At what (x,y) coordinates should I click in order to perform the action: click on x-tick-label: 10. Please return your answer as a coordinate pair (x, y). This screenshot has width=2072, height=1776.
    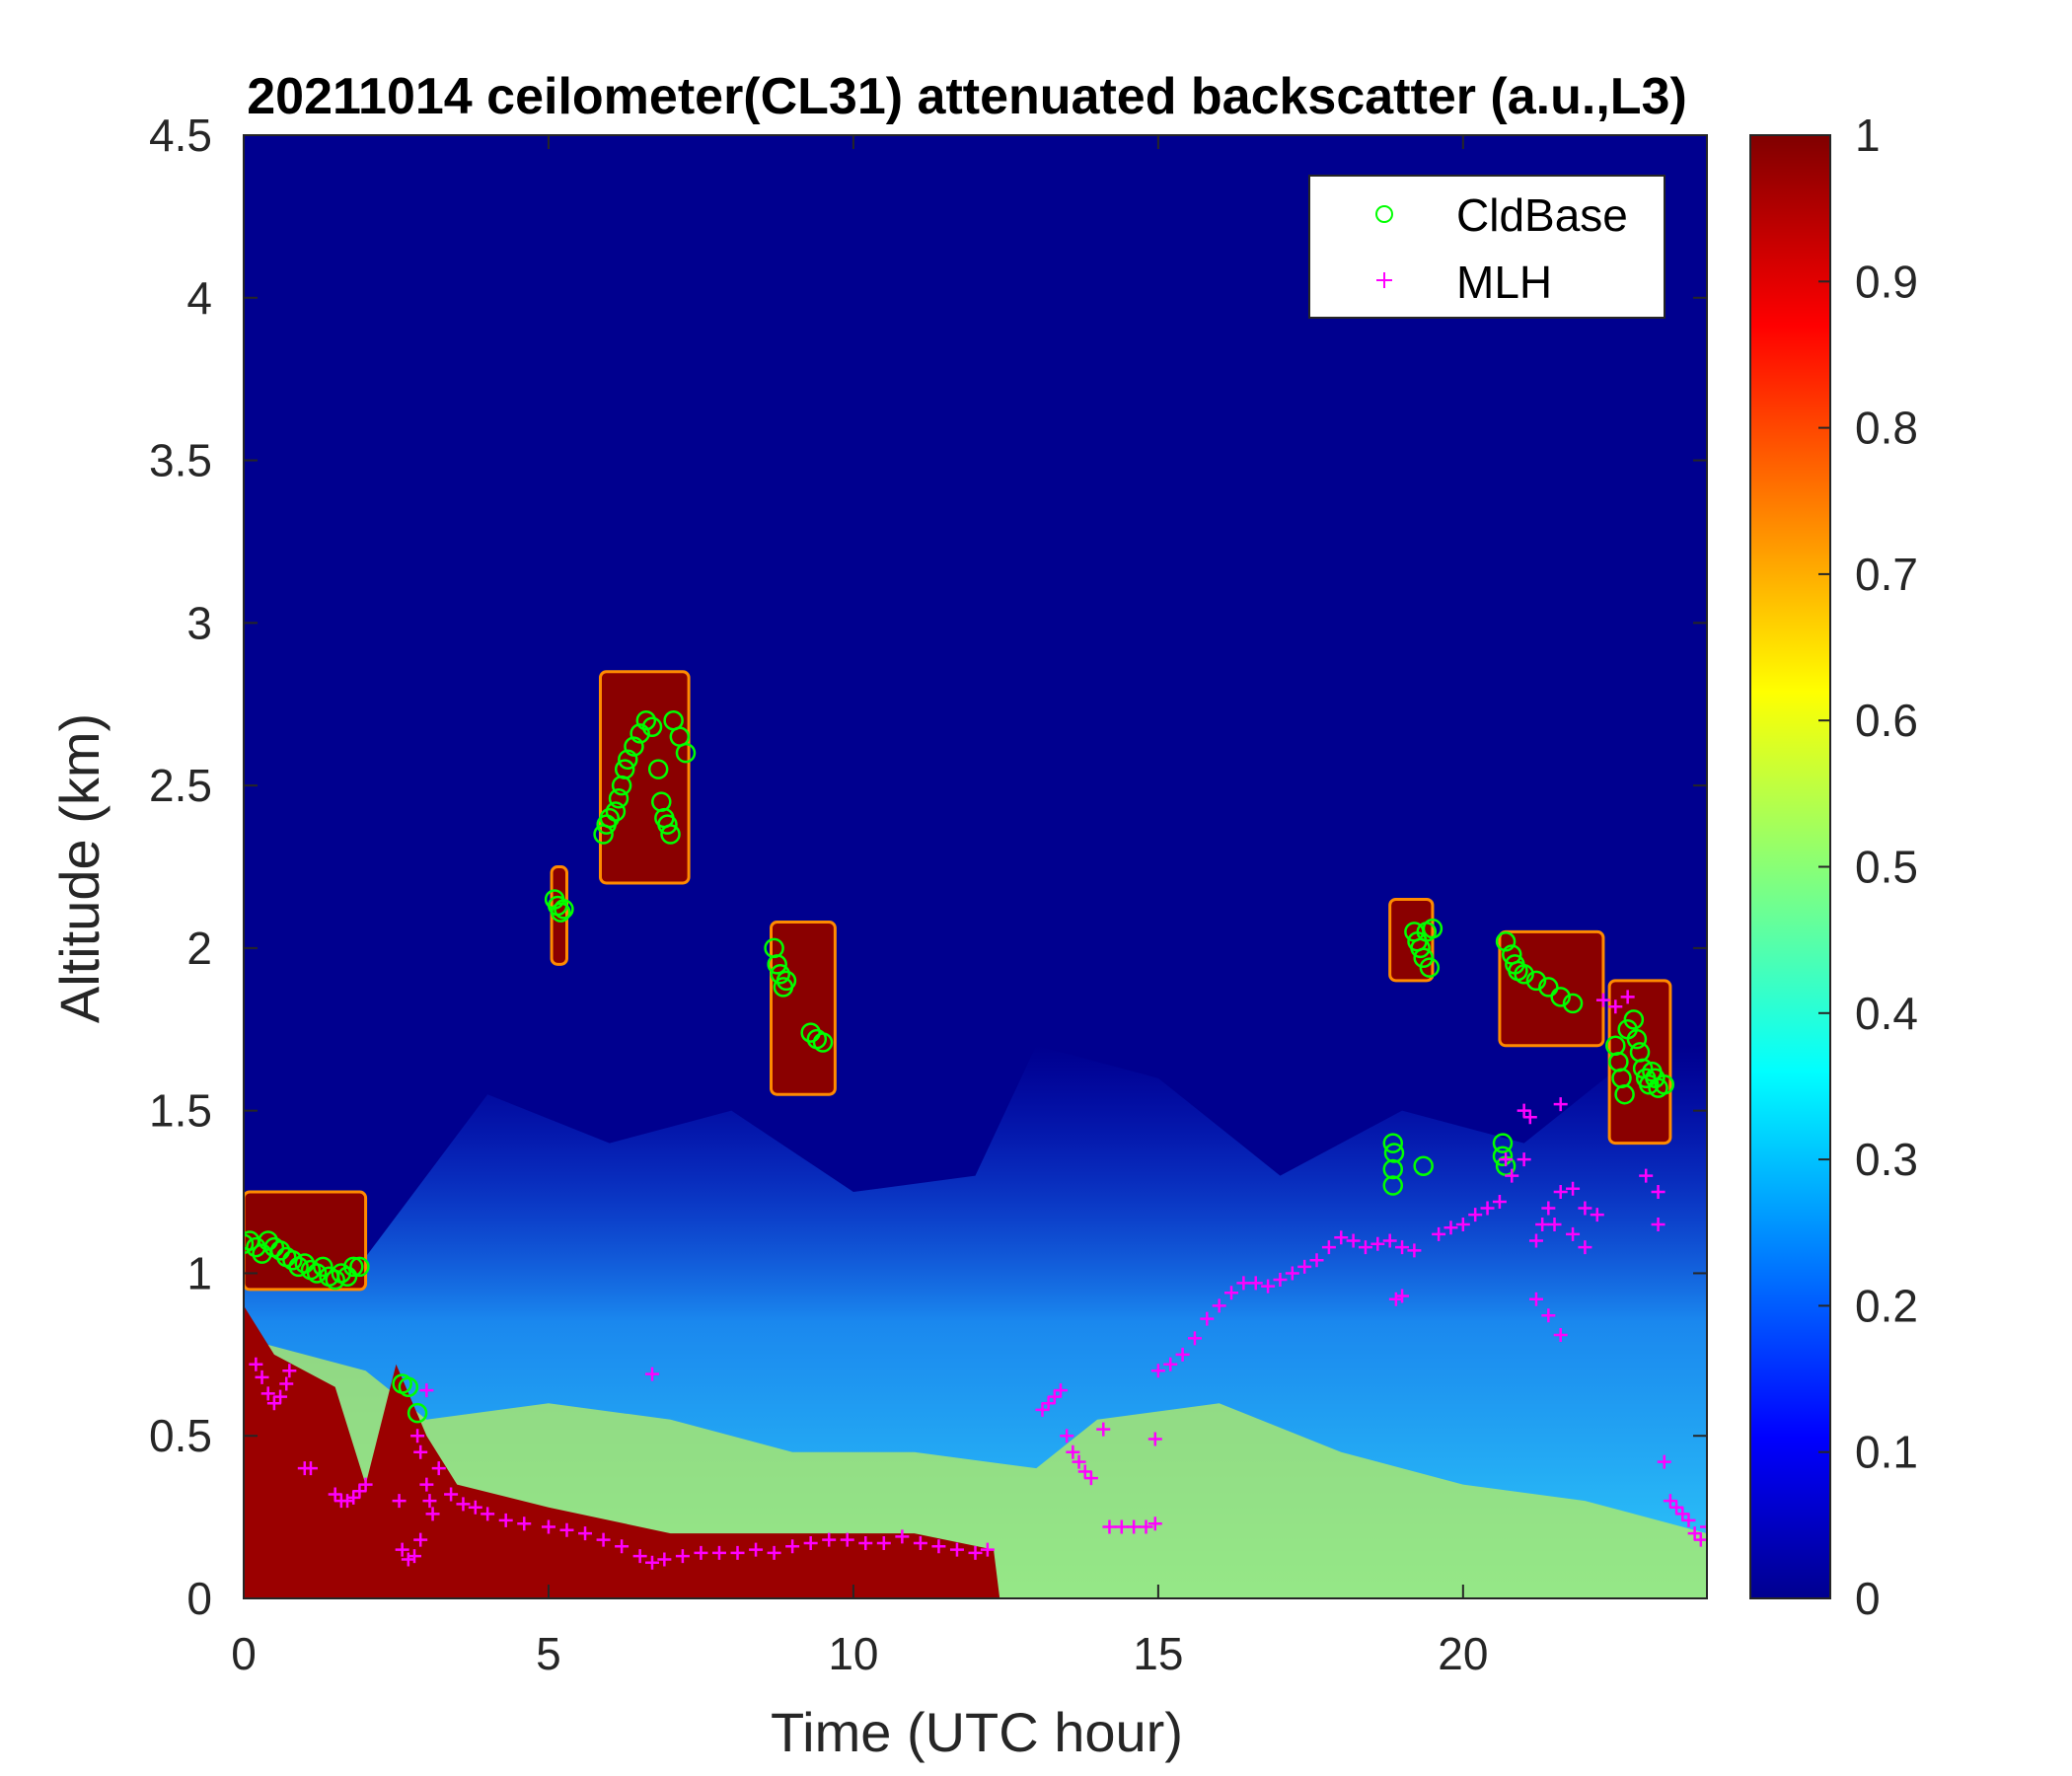
    Looking at the image, I should click on (853, 1654).